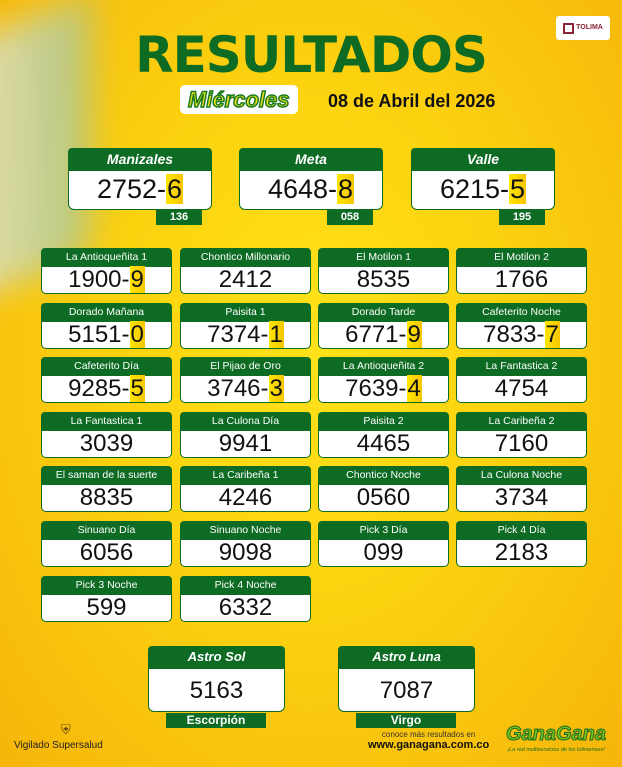 Image resolution: width=622 pixels, height=767 pixels. I want to click on result-number: 3039, so click(106, 443).